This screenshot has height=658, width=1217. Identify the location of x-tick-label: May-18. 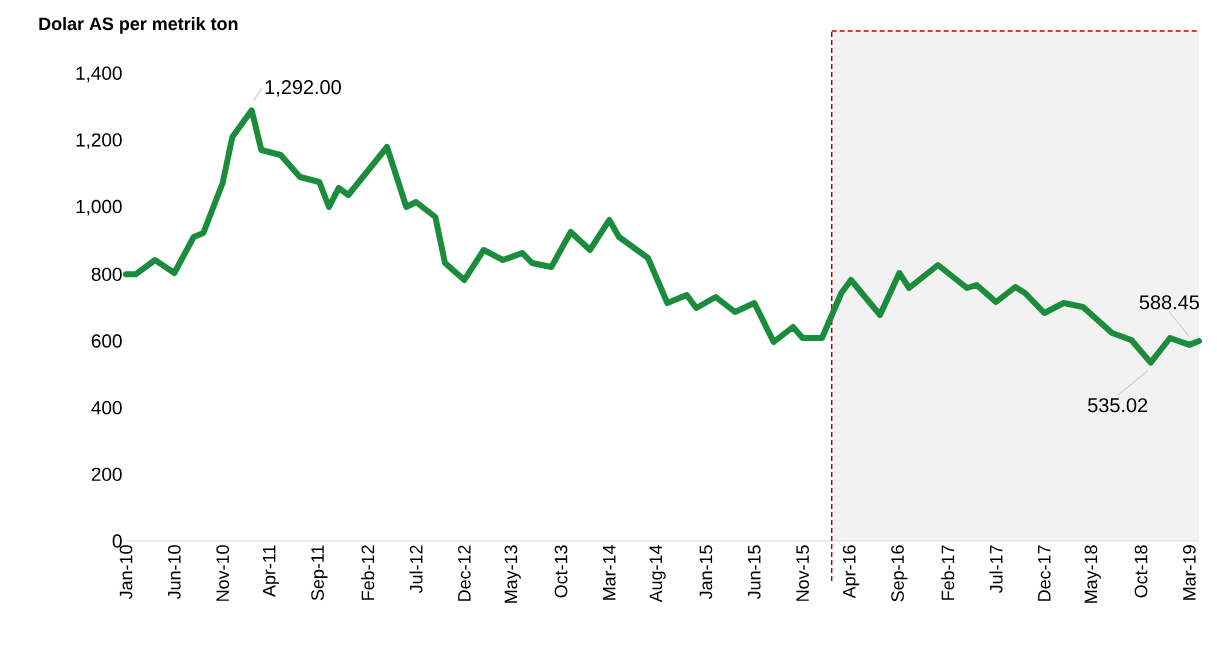
(1092, 574).